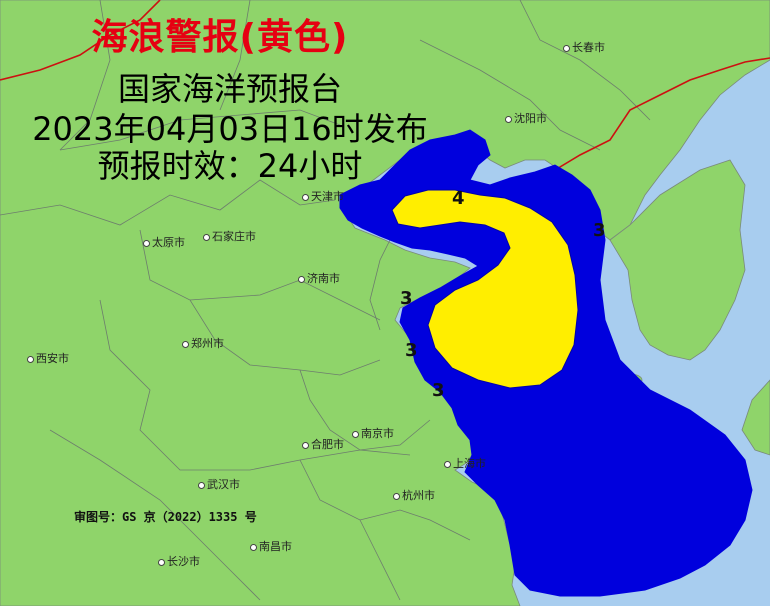  I want to click on wave-height-label: 4, so click(458, 198).